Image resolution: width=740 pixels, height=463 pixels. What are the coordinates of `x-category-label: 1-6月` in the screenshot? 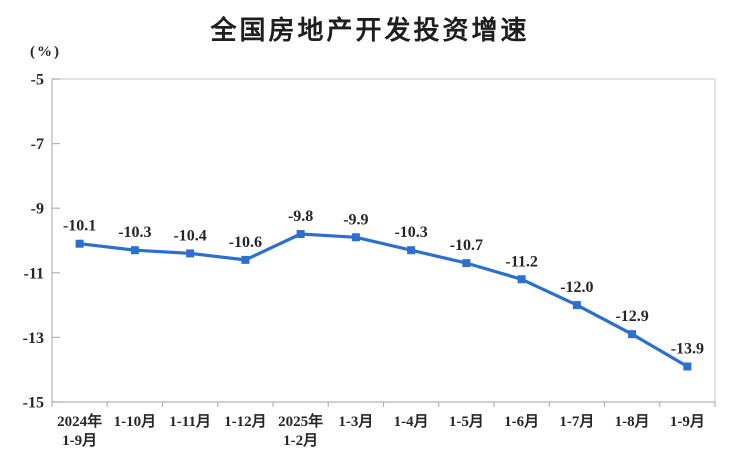 It's located at (521, 421).